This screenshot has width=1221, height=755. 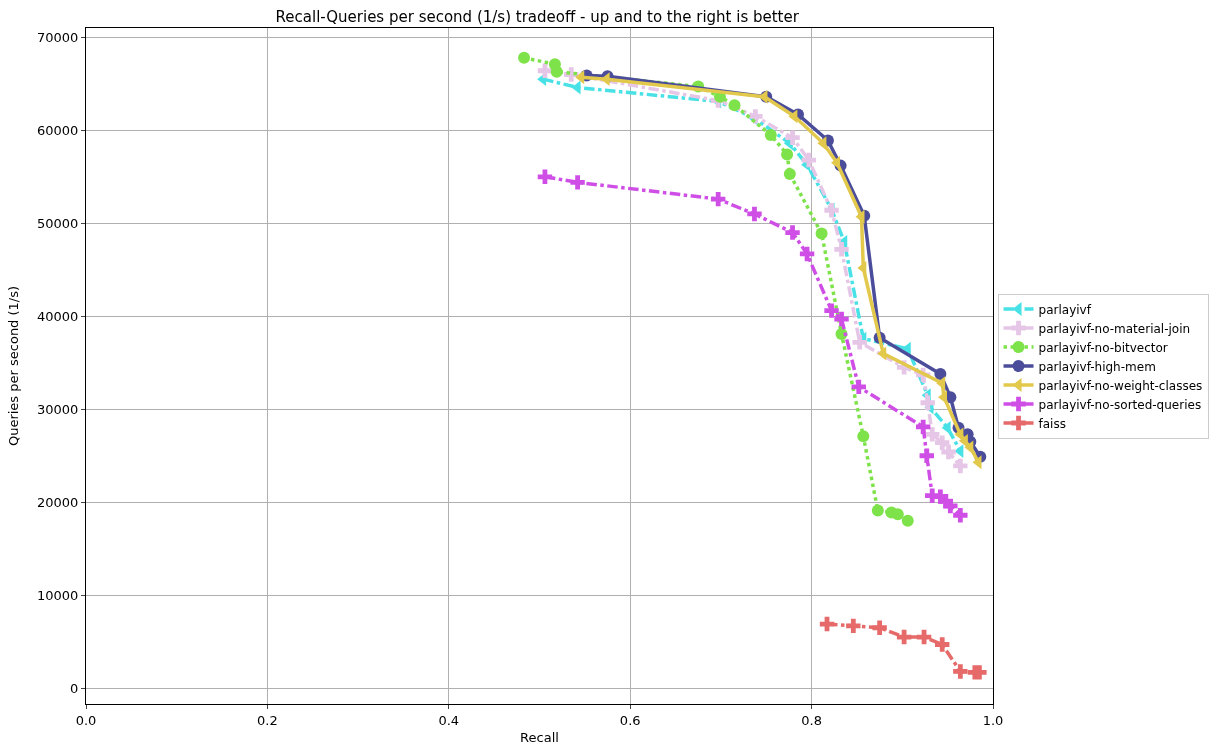 I want to click on x-tick-label: 0.6, so click(x=630, y=720).